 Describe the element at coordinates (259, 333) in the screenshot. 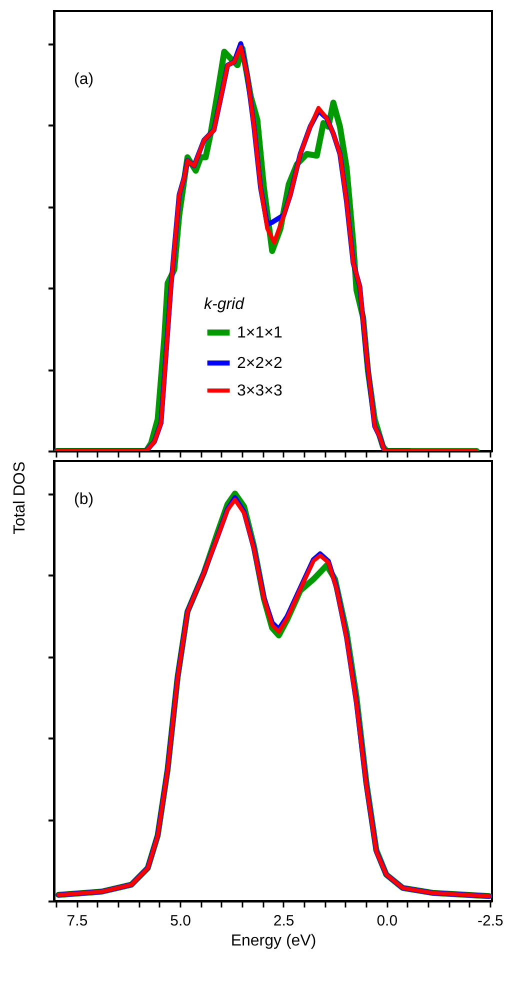

I see `legend-label: 1×1×1` at that location.